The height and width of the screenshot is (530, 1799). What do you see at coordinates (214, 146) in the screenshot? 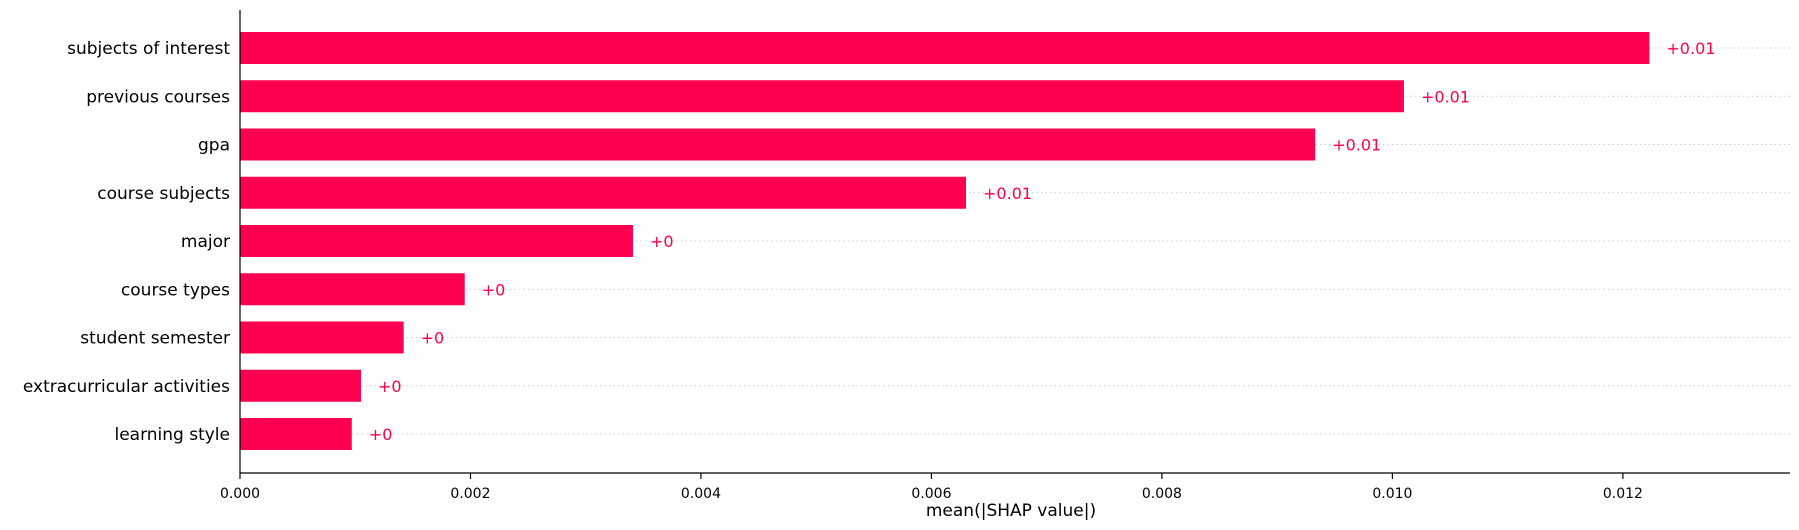
I see `category-label: gpa` at bounding box center [214, 146].